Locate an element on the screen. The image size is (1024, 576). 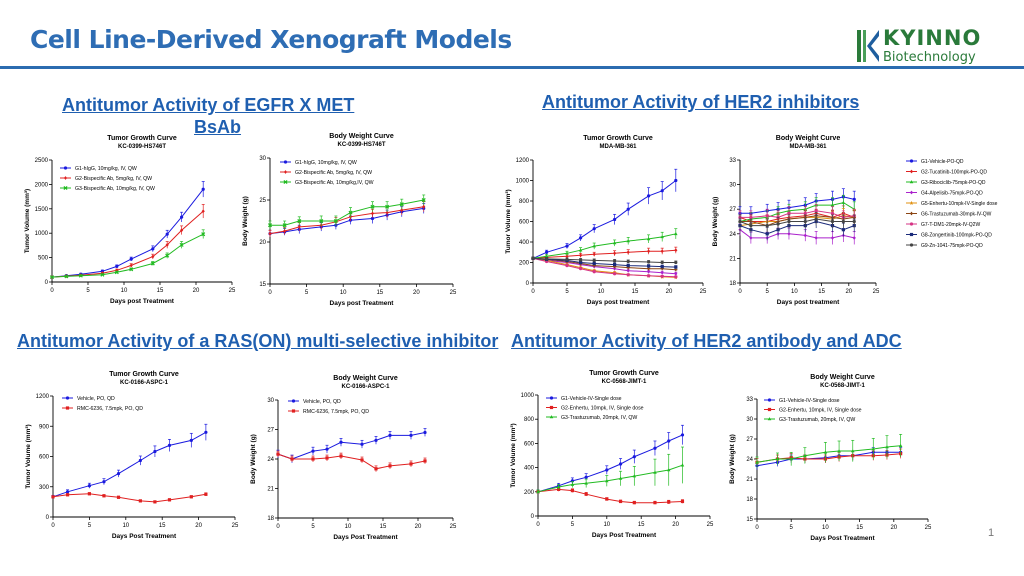
legend-item: G2-Tucatinib-100mpk-PO-QD is located at coordinates (946, 173).